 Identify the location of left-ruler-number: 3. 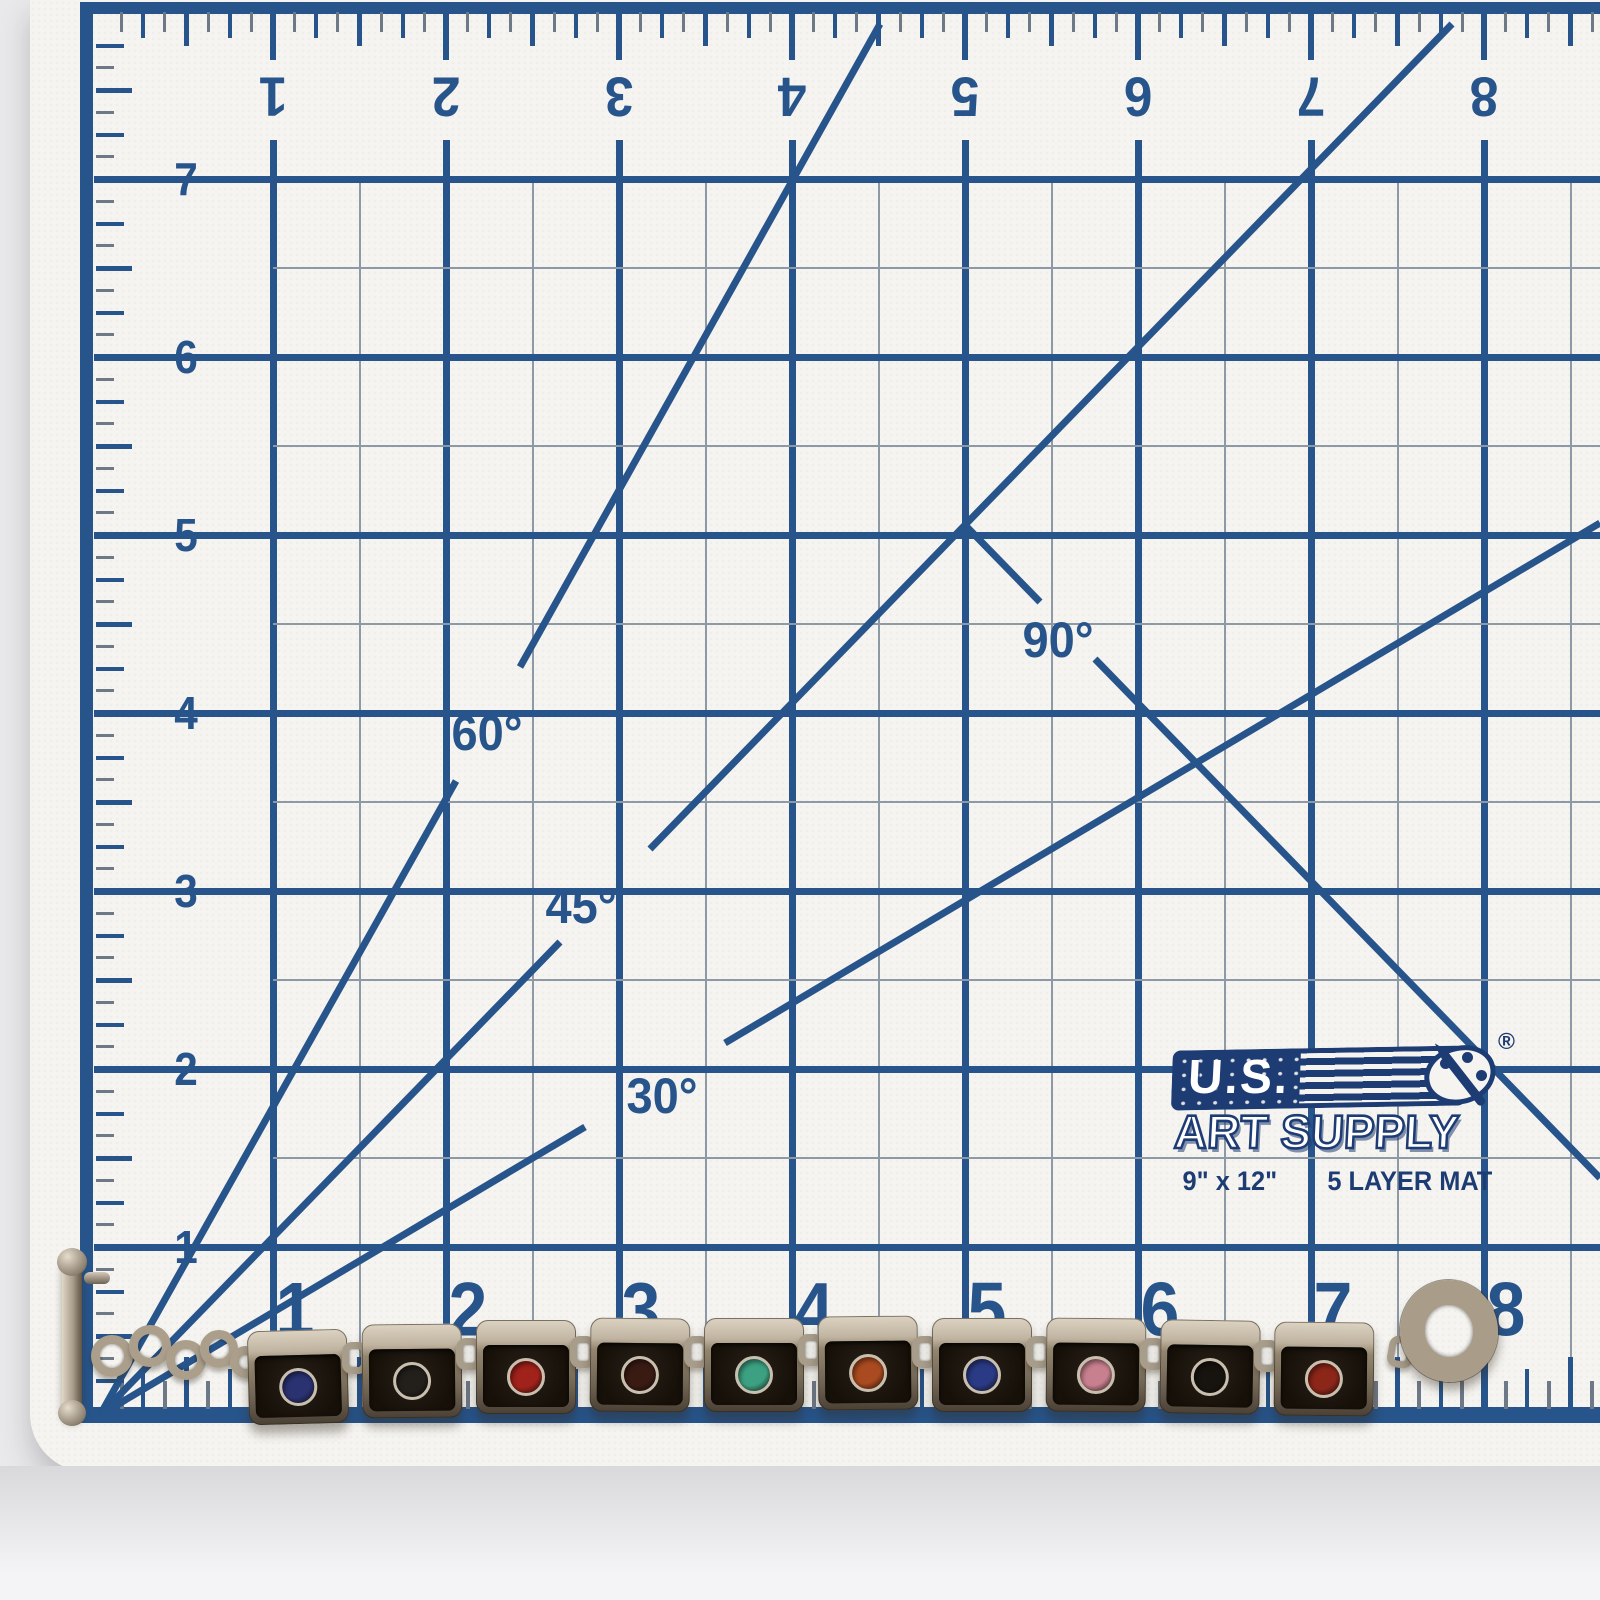
(186, 891).